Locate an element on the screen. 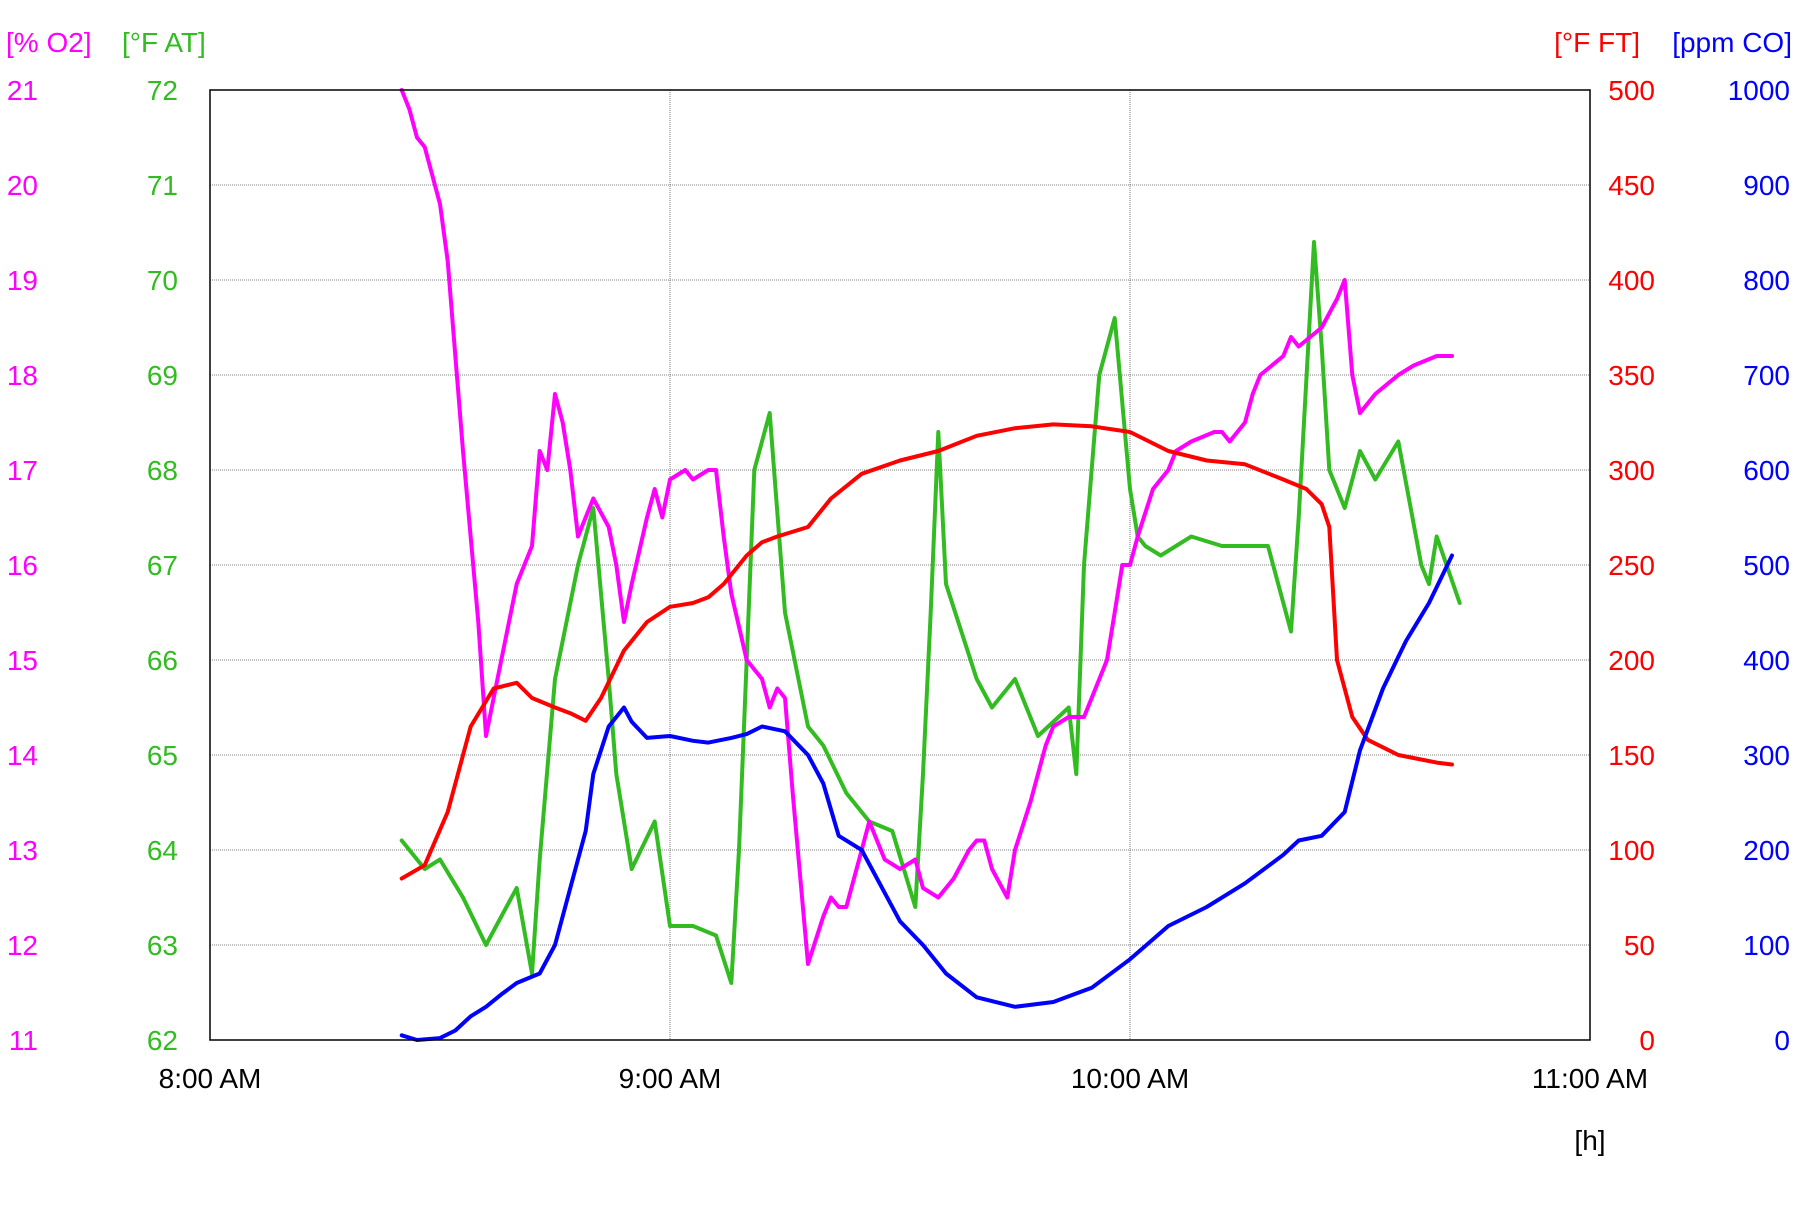 The image size is (1800, 1205). y-axis-title-o2: [% O2] is located at coordinates (49, 42).